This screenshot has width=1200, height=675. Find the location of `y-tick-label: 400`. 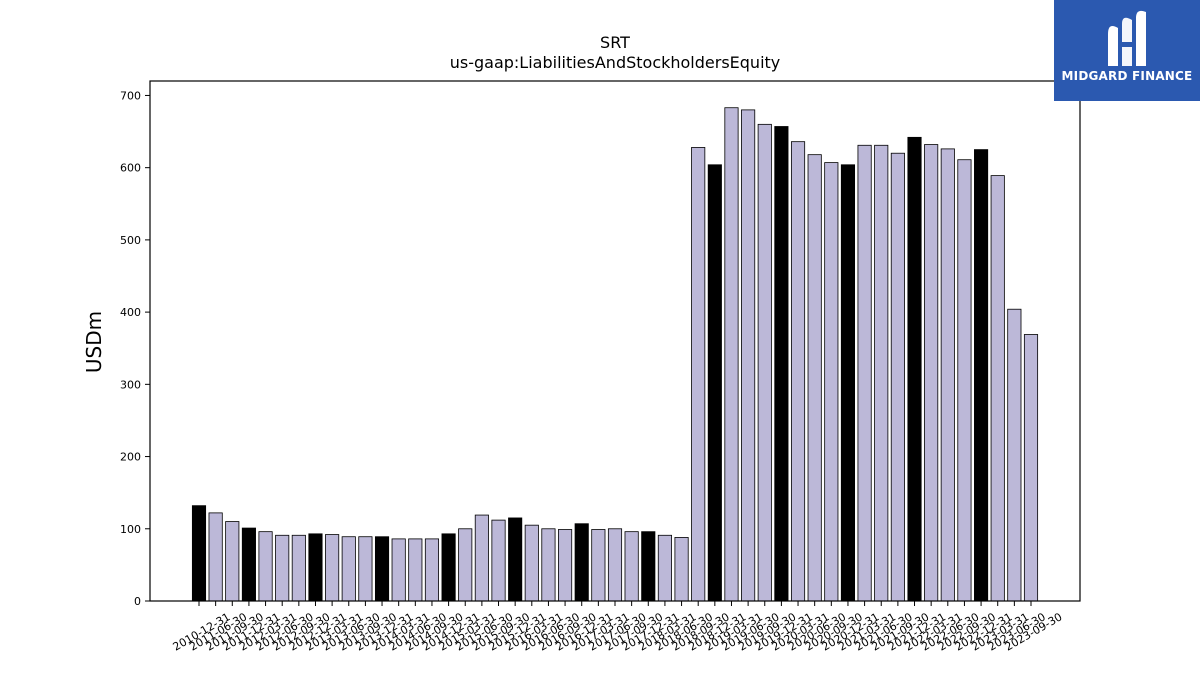

y-tick-label: 400 is located at coordinates (130, 312).